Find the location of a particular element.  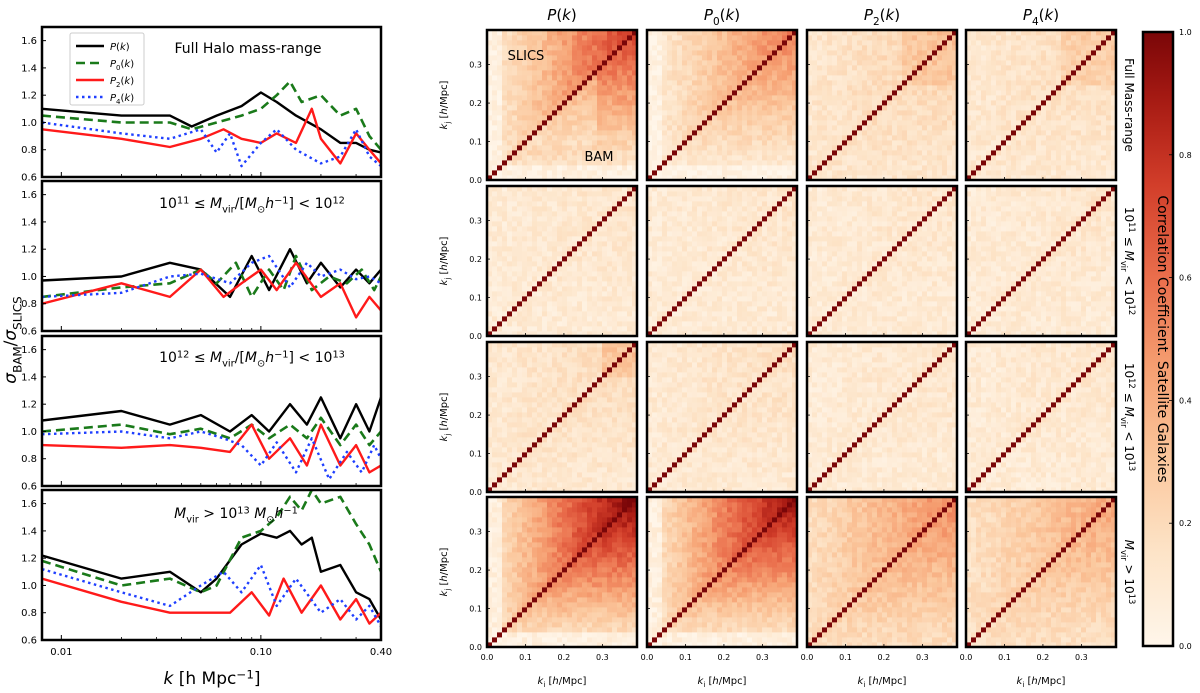

y-tick-label: 1.6 is located at coordinates (29, 504).